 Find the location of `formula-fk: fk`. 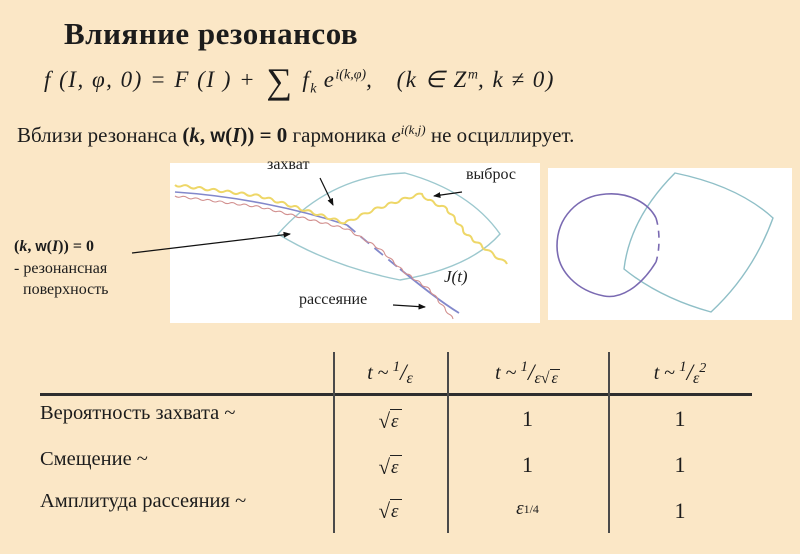

formula-fk: fk is located at coordinates (309, 82).